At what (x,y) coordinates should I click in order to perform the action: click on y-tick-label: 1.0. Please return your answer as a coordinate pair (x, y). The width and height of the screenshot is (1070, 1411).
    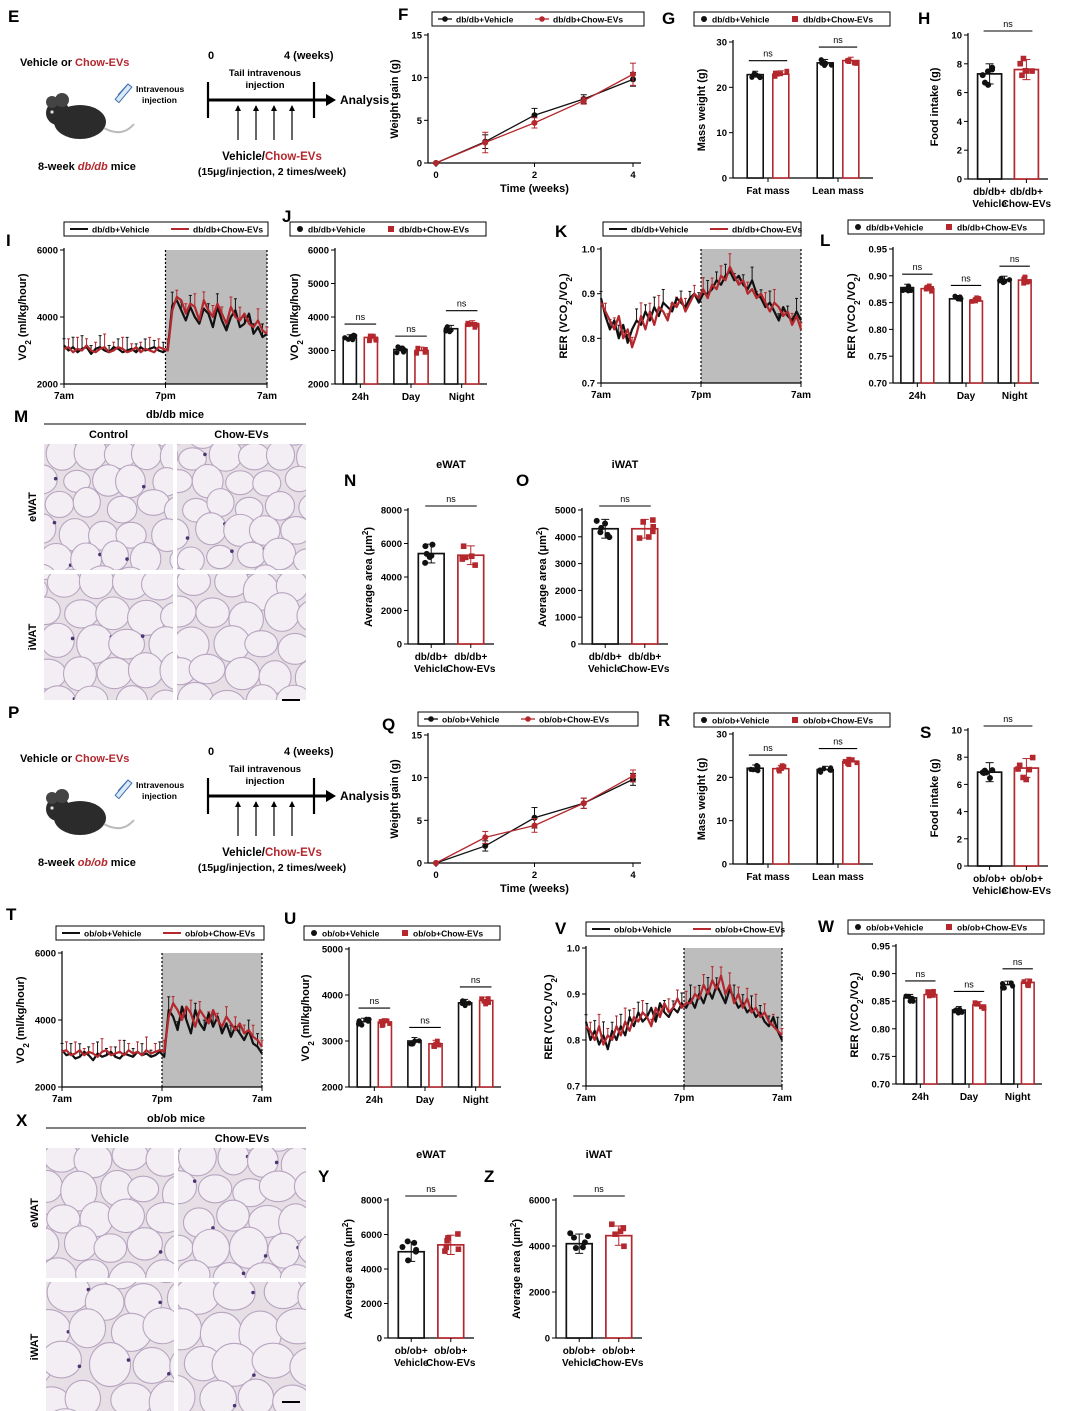
    Looking at the image, I should click on (573, 949).